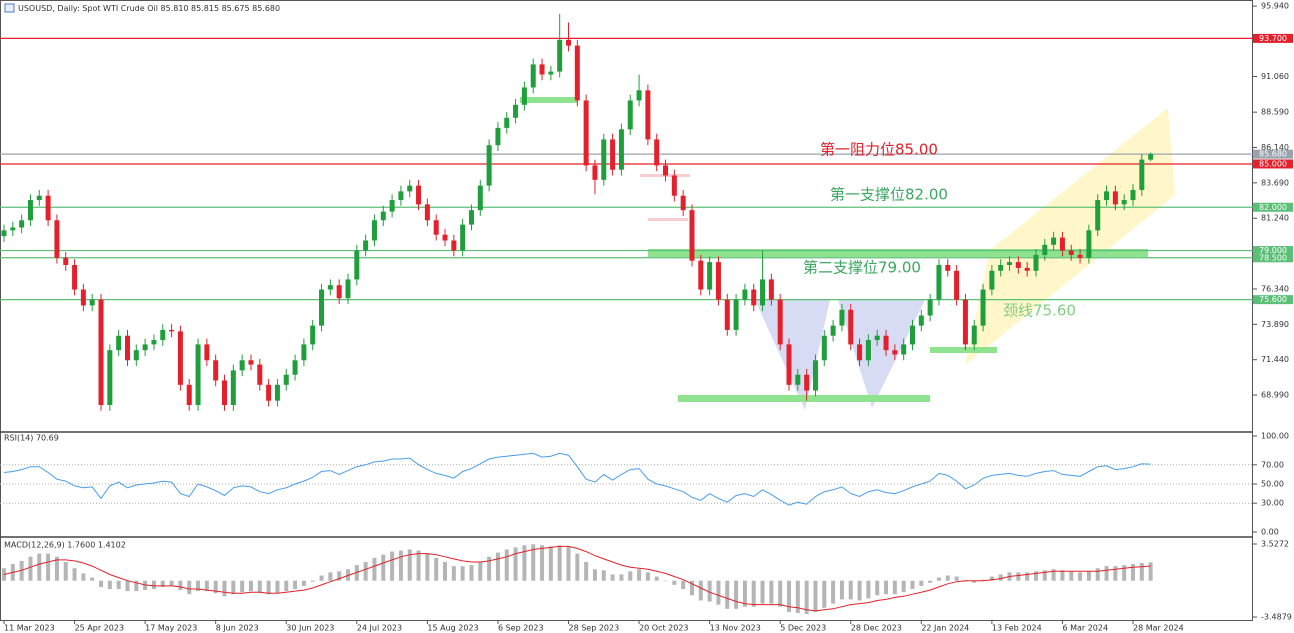 The width and height of the screenshot is (1294, 633). Describe the element at coordinates (1070, 236) in the screenshot. I see `trend-channel` at that location.